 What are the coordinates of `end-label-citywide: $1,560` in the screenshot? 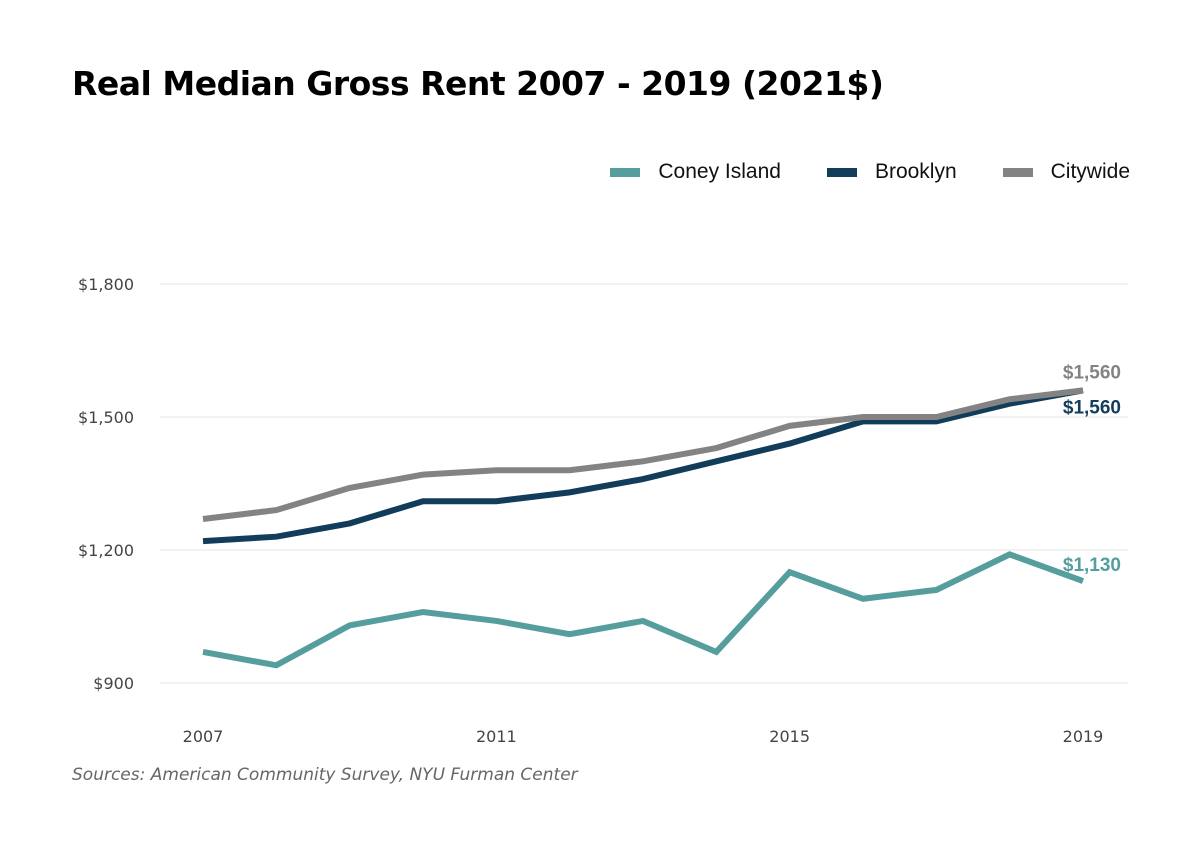 It's located at (1092, 372).